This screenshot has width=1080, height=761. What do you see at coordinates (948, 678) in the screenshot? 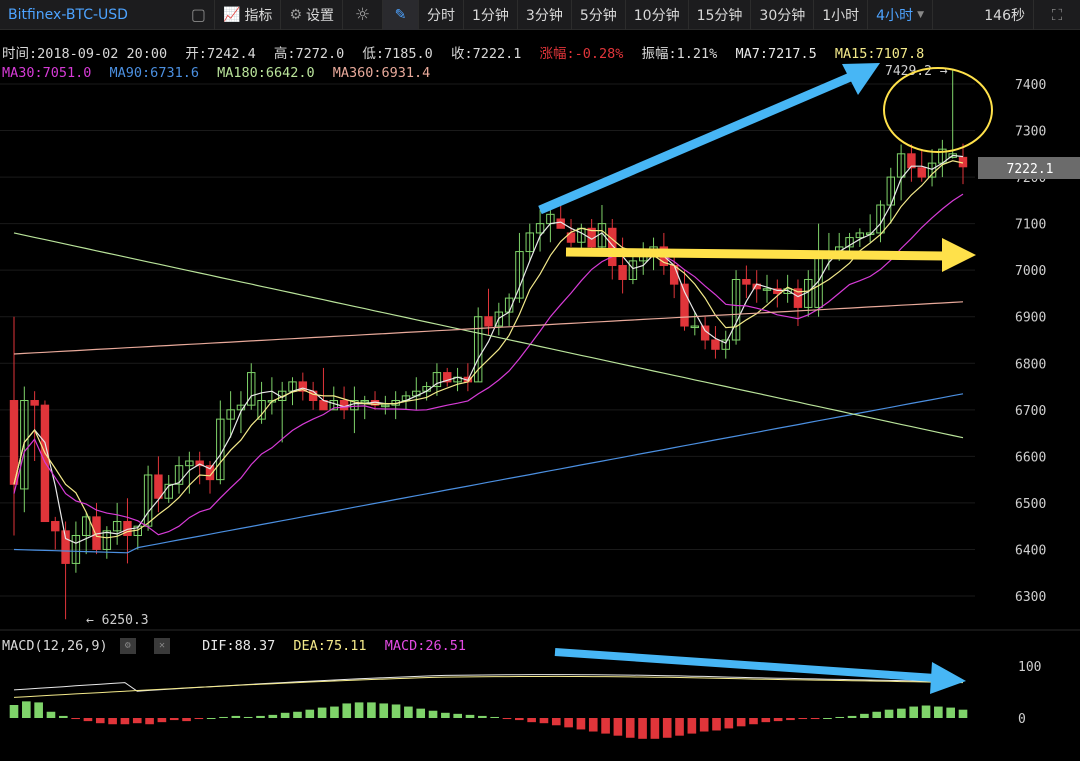
I see `macd-divergence-arrow-head` at bounding box center [948, 678].